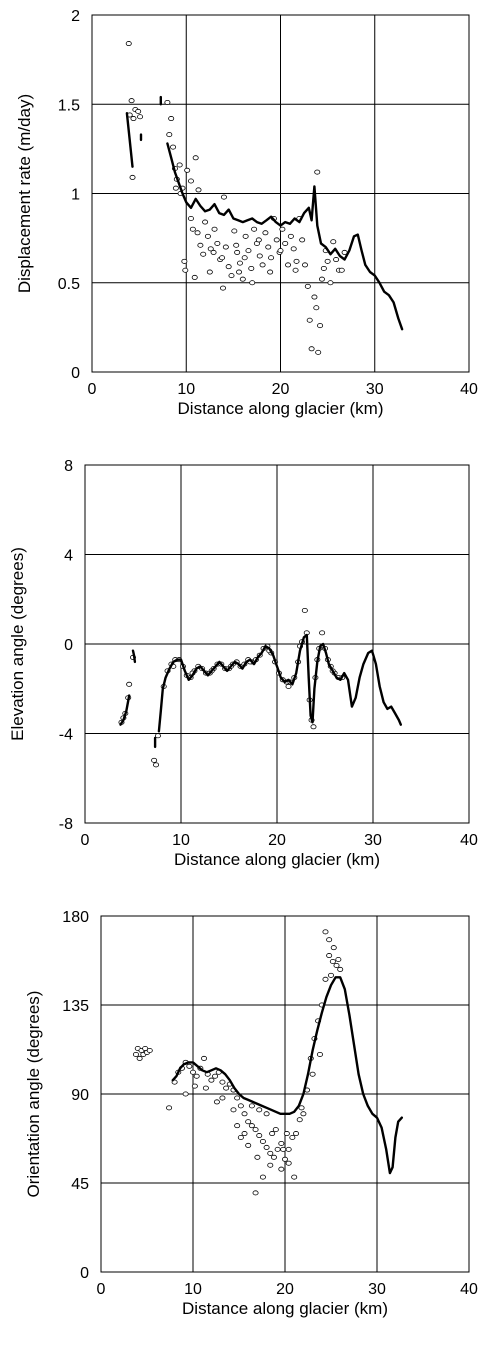 This screenshot has height=1348, width=485. What do you see at coordinates (75, 917) in the screenshot?
I see `y-tick-label: 180` at bounding box center [75, 917].